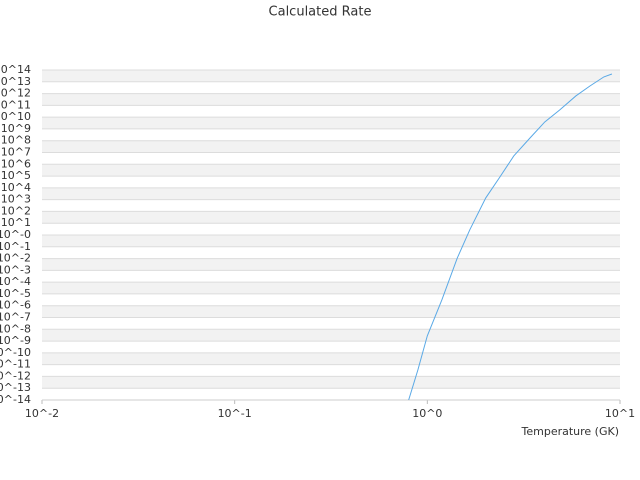  What do you see at coordinates (15, 234) in the screenshot?
I see `y-tick-label: 10^-0` at bounding box center [15, 234].